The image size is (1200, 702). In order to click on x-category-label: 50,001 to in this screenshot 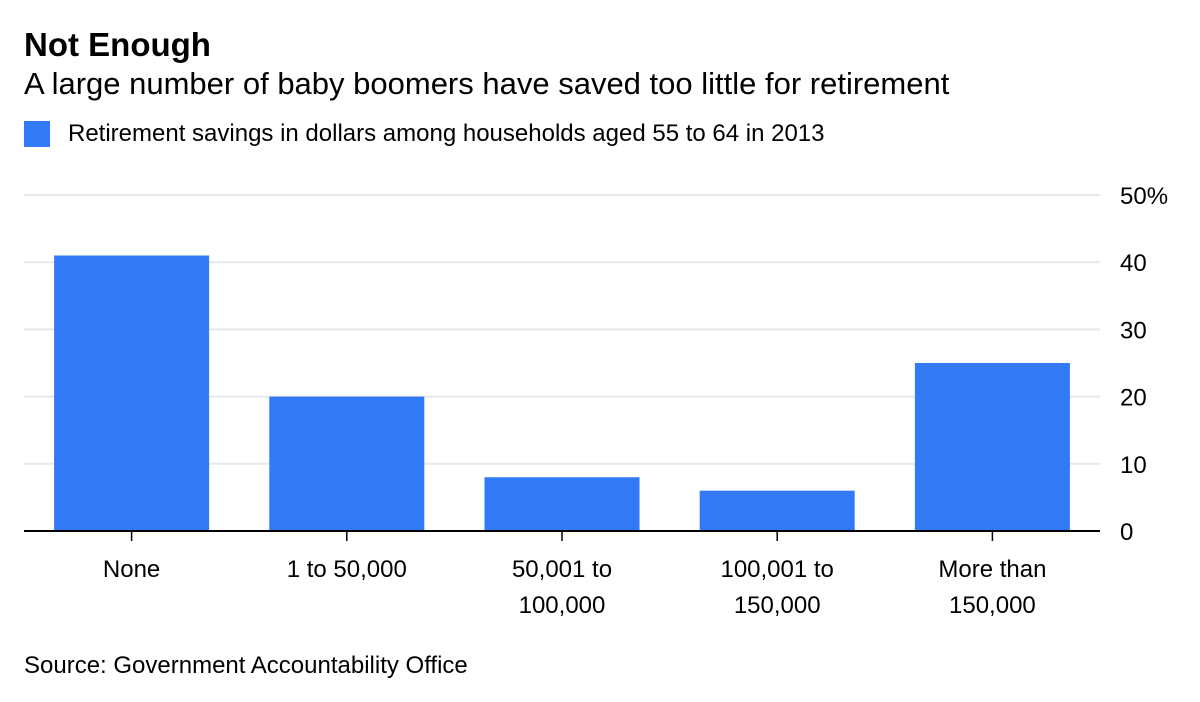, I will do `click(562, 569)`.